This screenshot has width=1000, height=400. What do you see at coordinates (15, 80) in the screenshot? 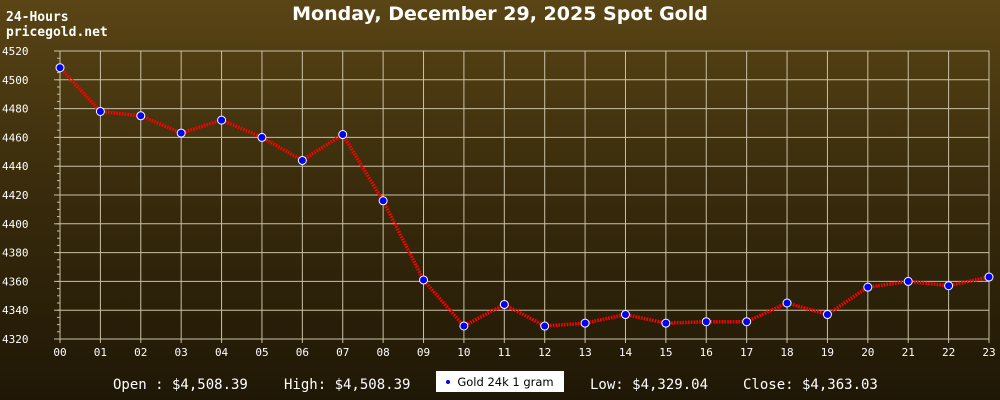
I see `y-tick-label: 4500` at bounding box center [15, 80].